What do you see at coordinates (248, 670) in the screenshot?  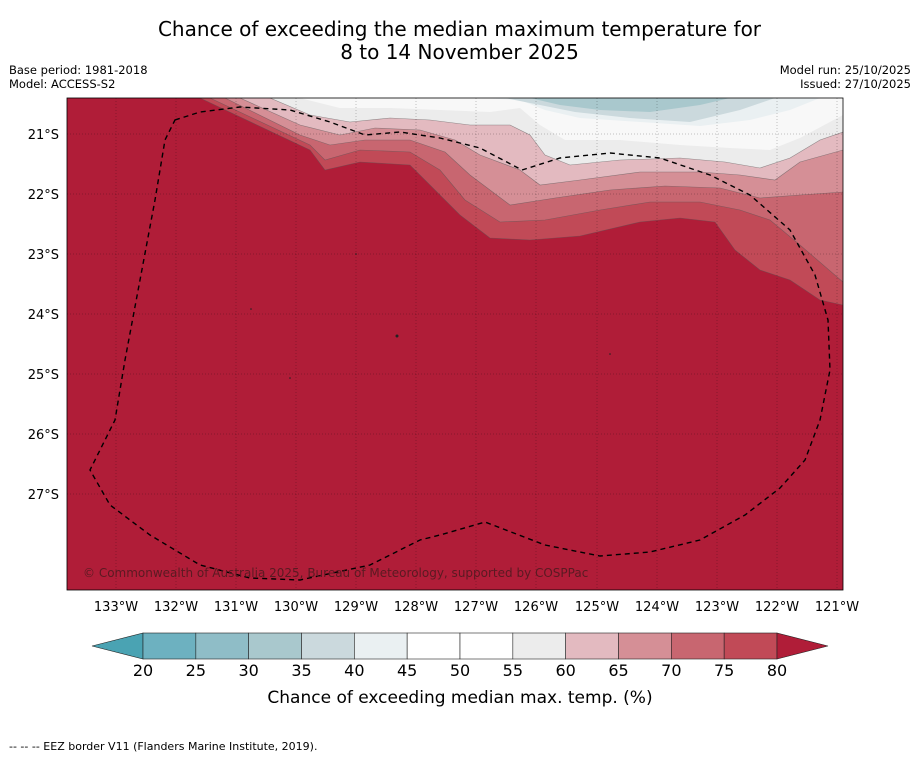 I see `colorbar-tick-label: 30` at bounding box center [248, 670].